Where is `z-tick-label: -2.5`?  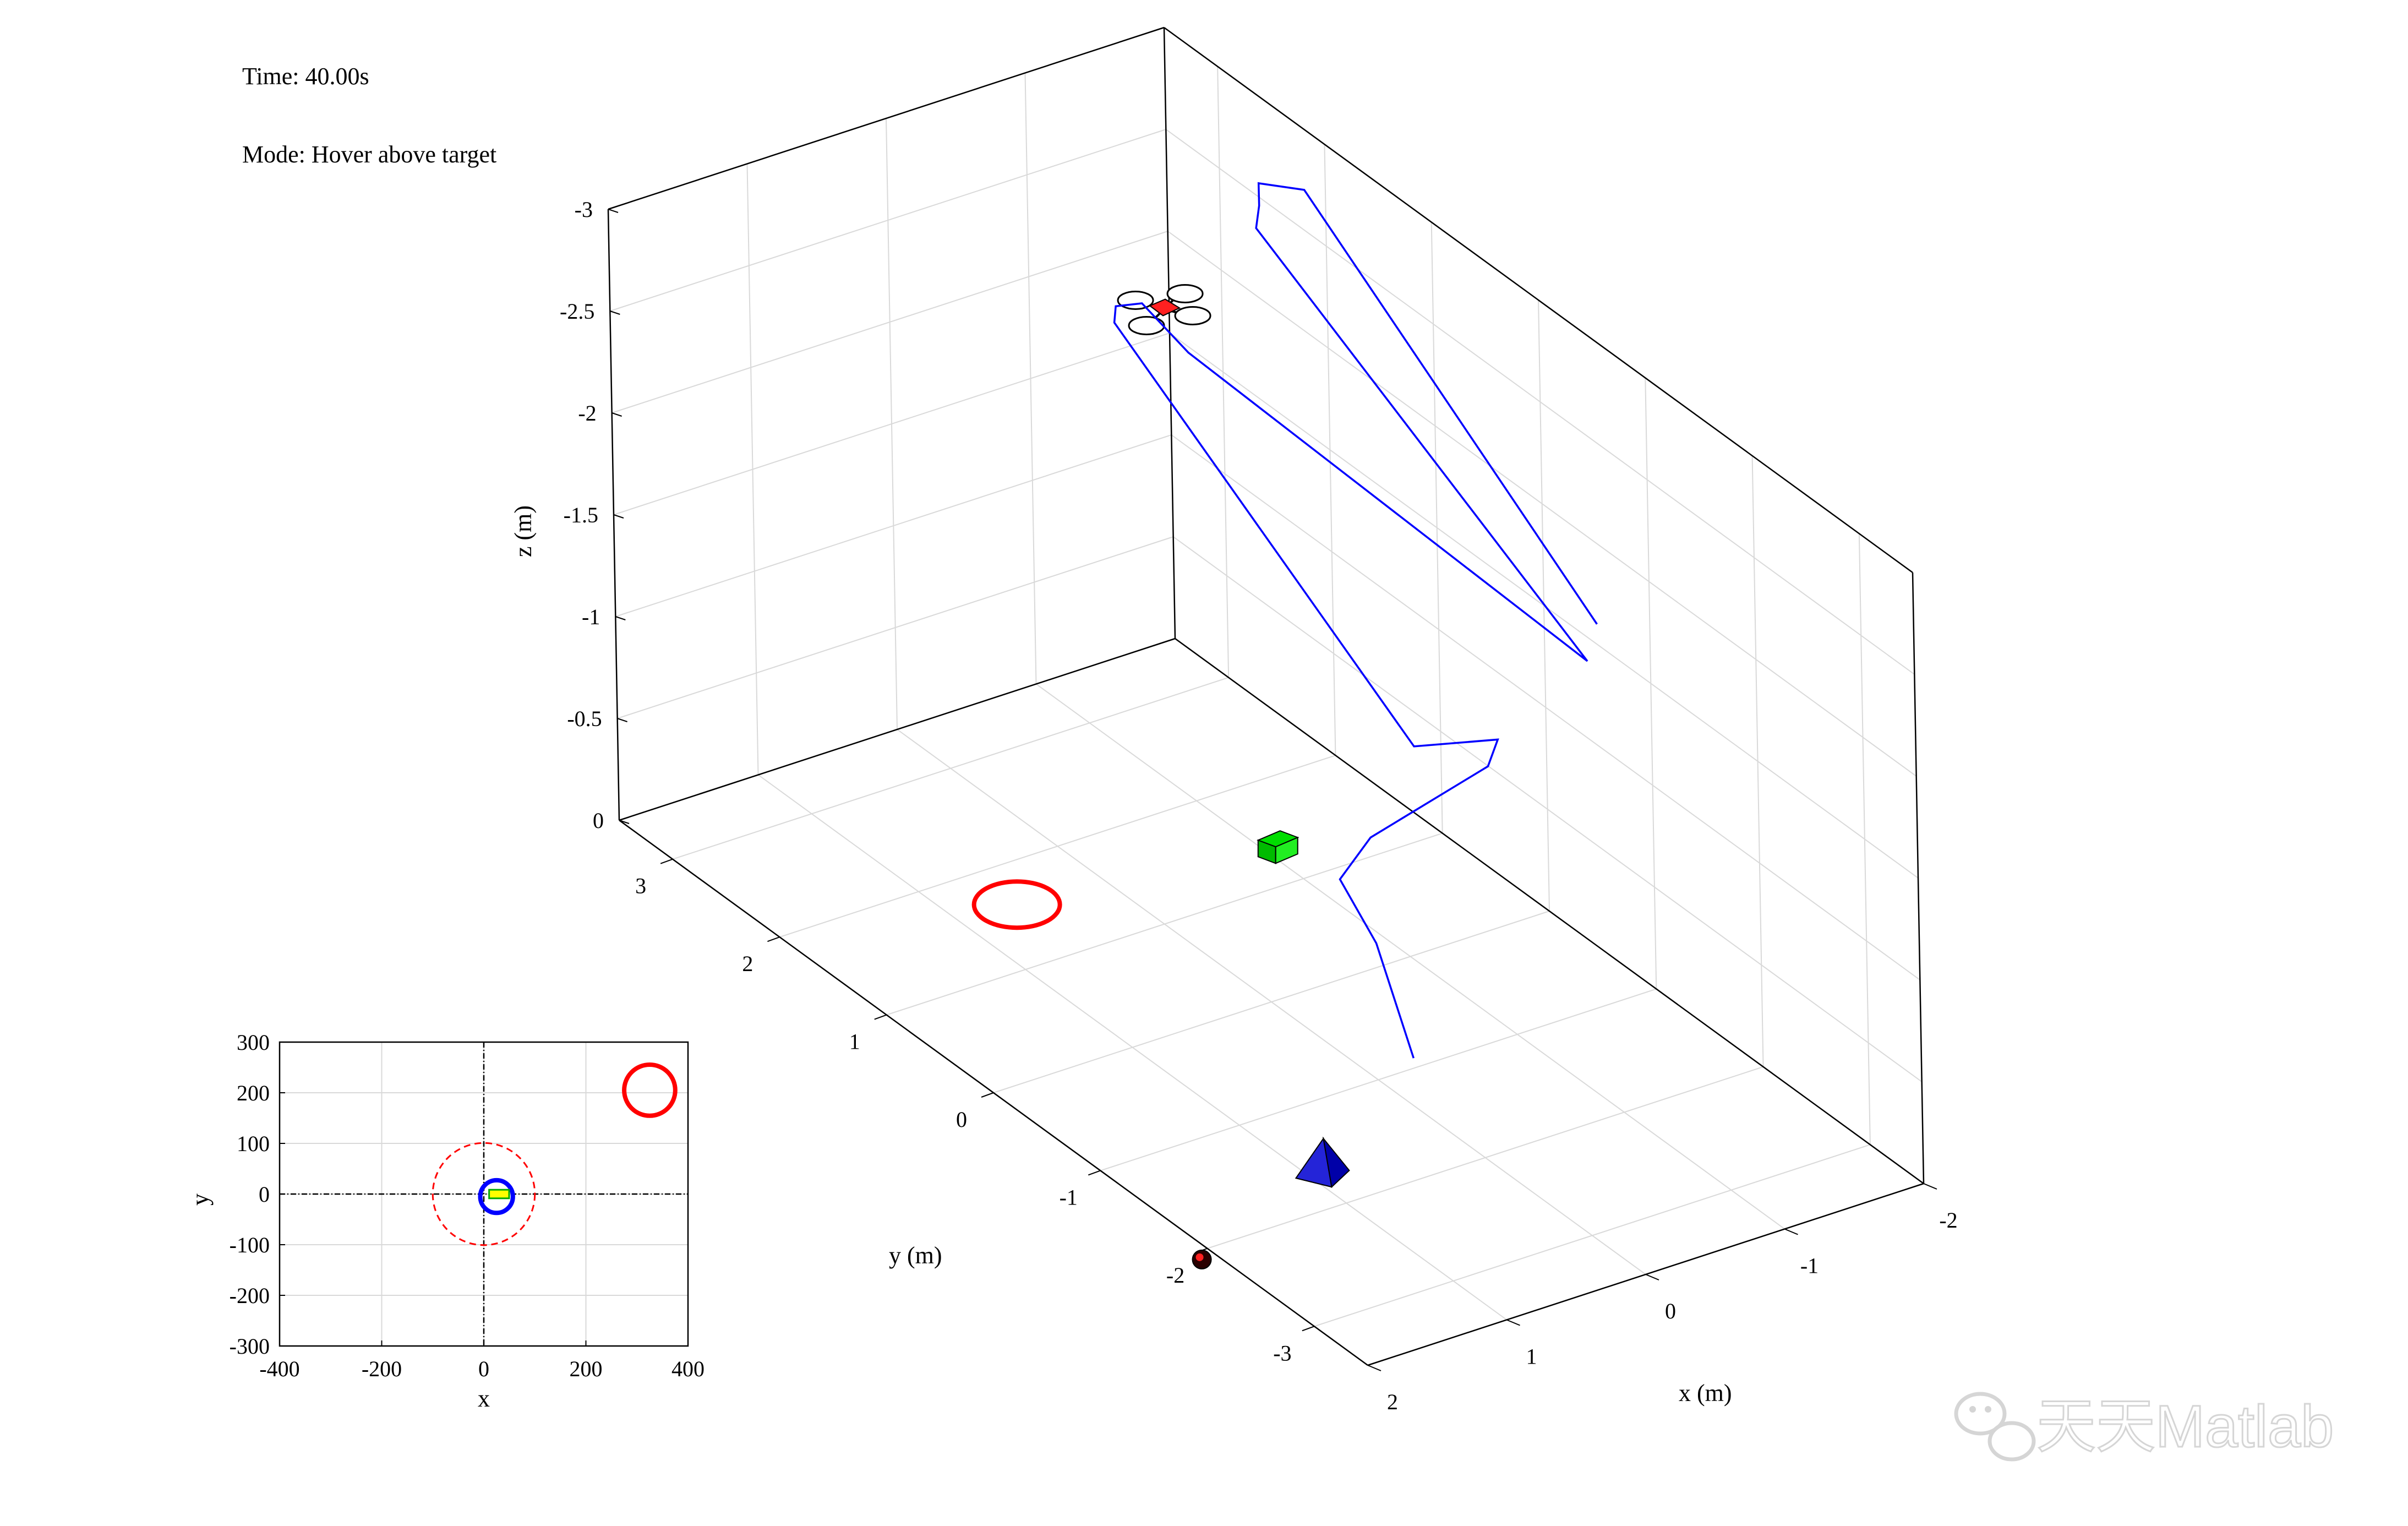
z-tick-label: -2.5 is located at coordinates (577, 311).